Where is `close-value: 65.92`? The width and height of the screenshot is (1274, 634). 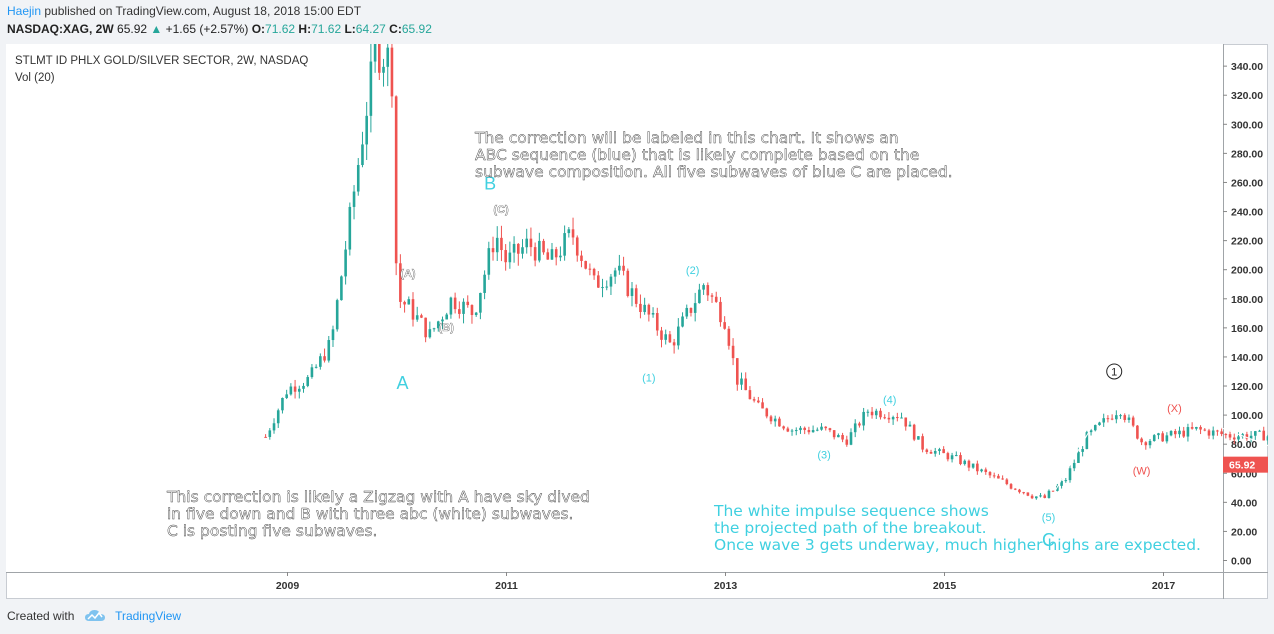 close-value: 65.92 is located at coordinates (416, 29).